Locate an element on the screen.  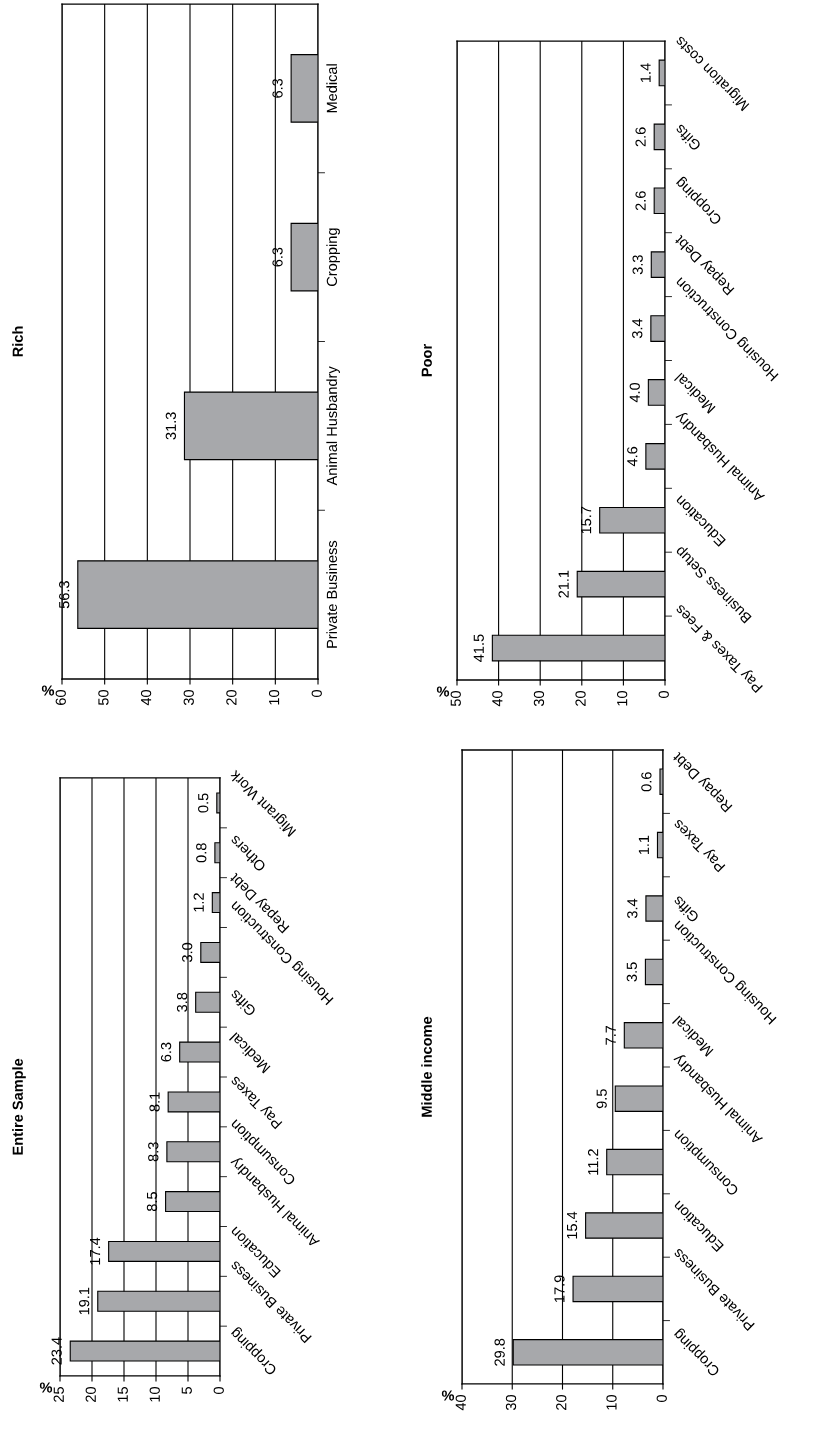
data-label: 17.4 is located at coordinates (95, 1251).